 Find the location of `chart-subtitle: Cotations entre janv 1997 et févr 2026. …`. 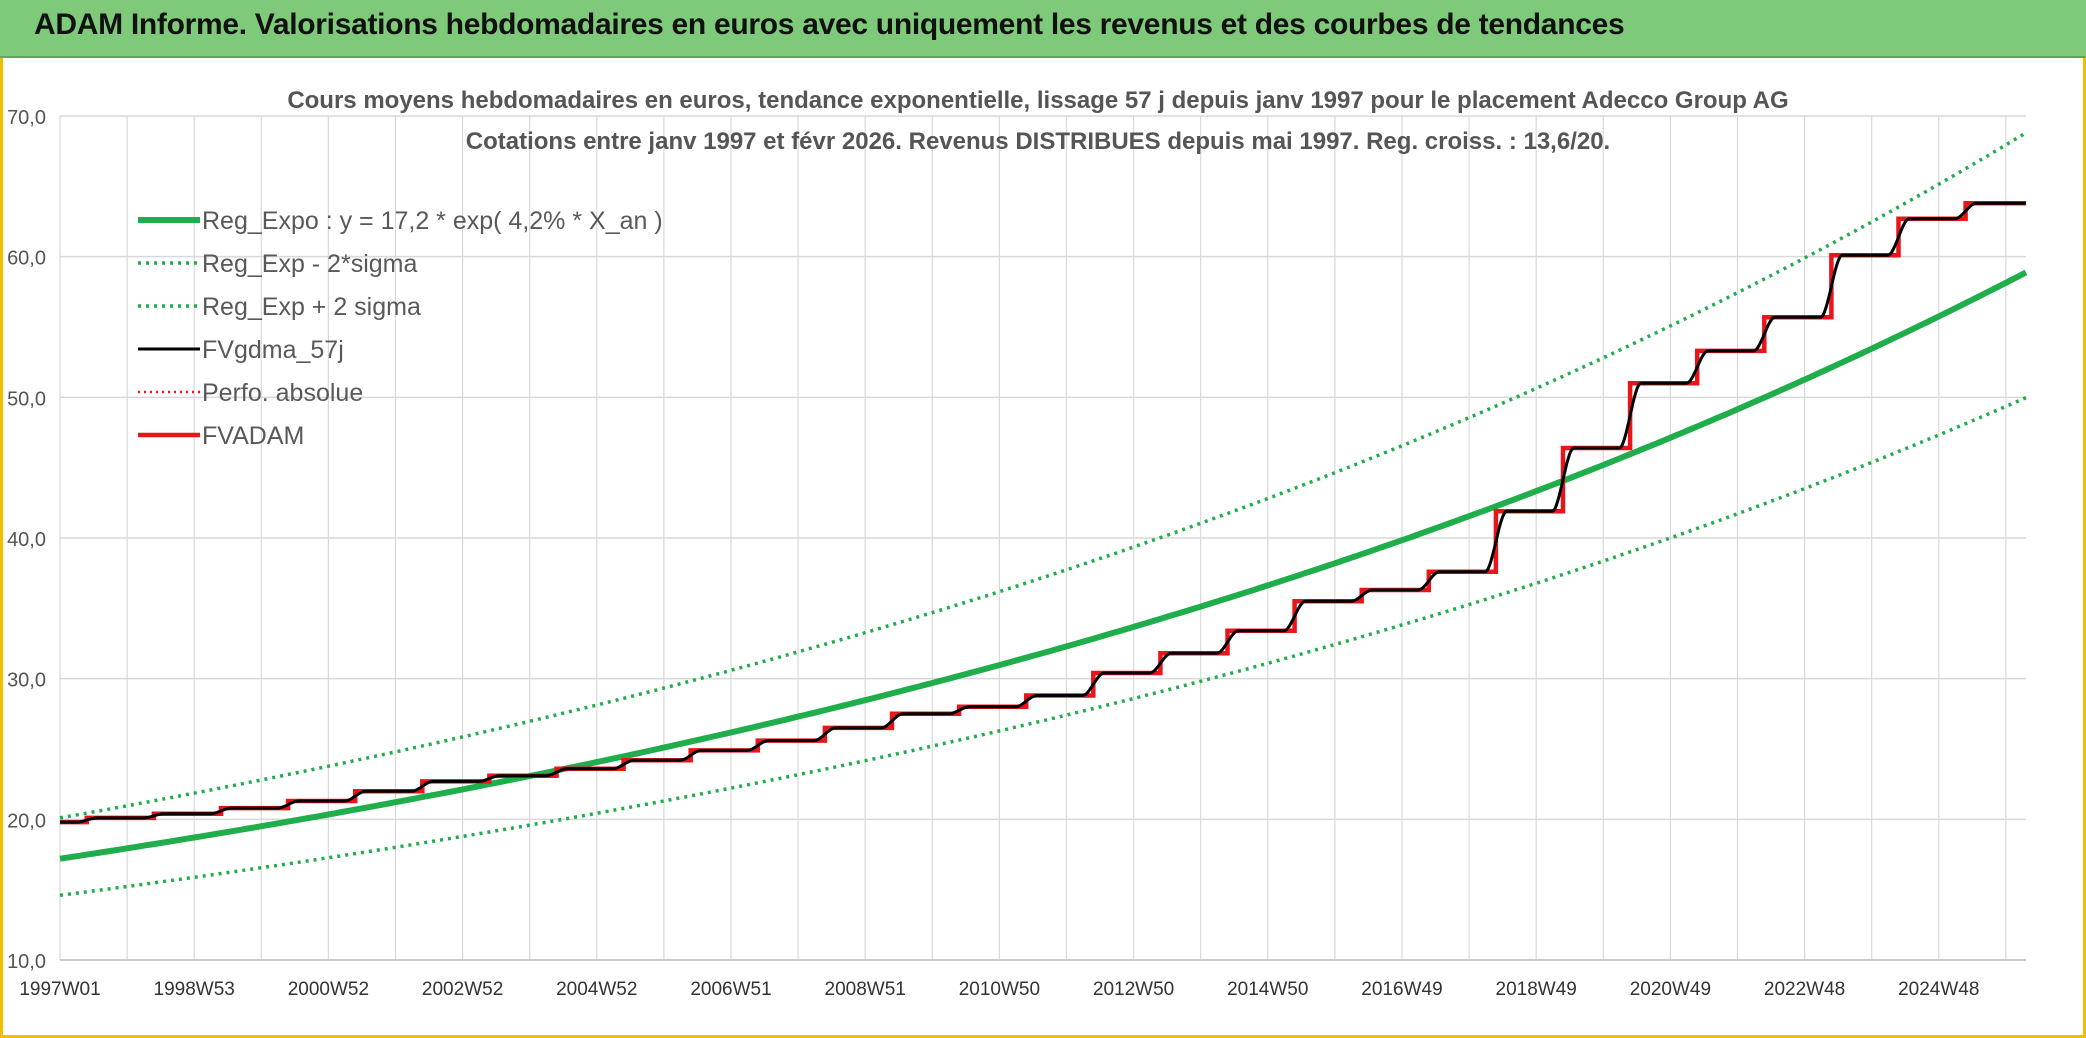

chart-subtitle: Cotations entre janv 1997 et févr 2026. … is located at coordinates (1038, 141).